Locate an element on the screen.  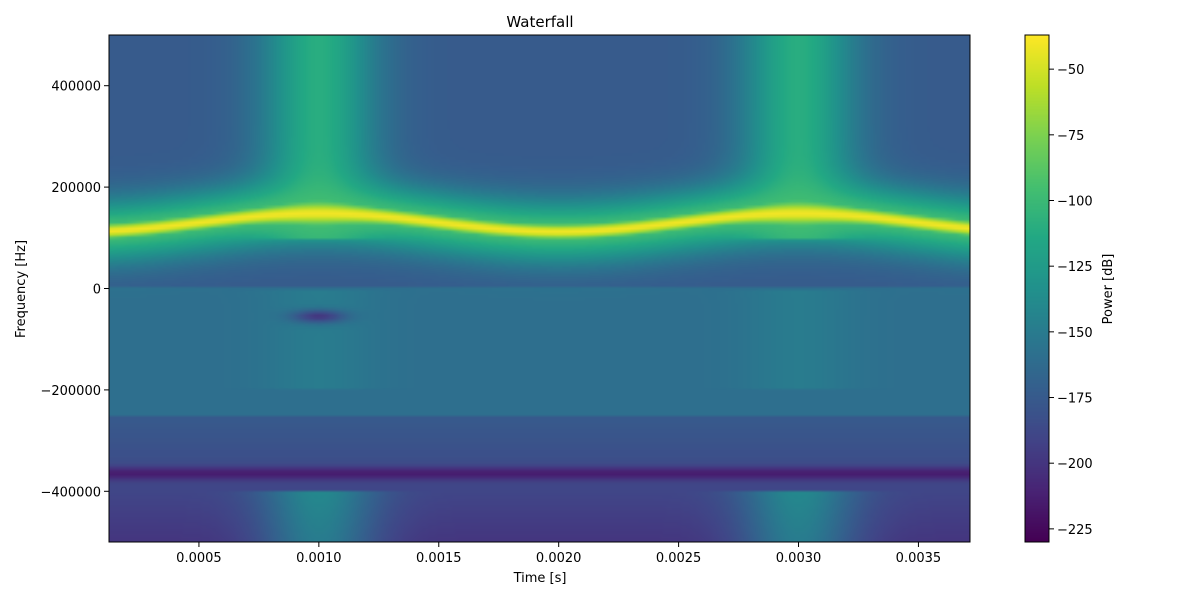
colorbar-tick-label: −75 is located at coordinates (1070, 136).